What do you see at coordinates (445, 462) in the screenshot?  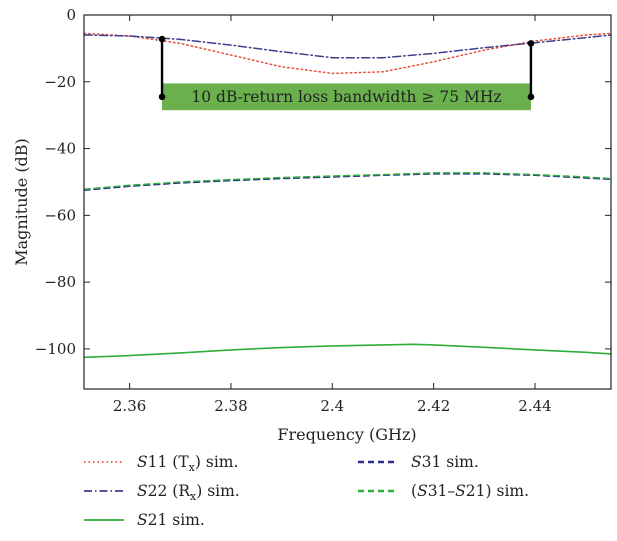 I see `legend-label: S31 sim.` at bounding box center [445, 462].